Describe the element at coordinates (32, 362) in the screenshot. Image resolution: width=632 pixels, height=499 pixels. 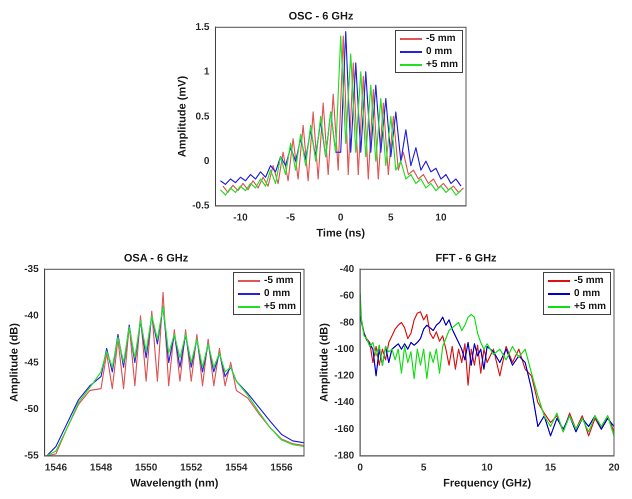
I see `y-tick-label: -45` at that location.